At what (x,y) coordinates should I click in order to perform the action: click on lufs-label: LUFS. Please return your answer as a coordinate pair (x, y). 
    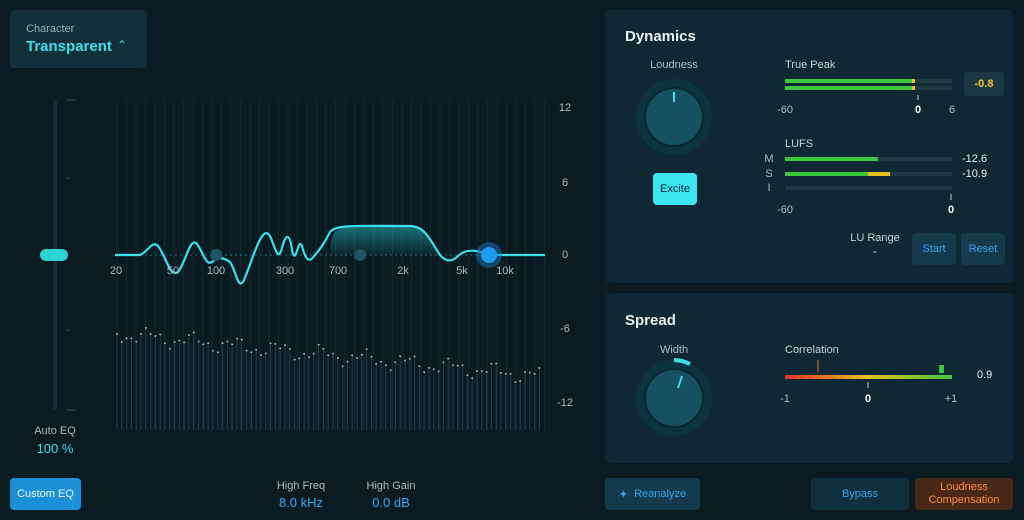
    Looking at the image, I should click on (799, 144).